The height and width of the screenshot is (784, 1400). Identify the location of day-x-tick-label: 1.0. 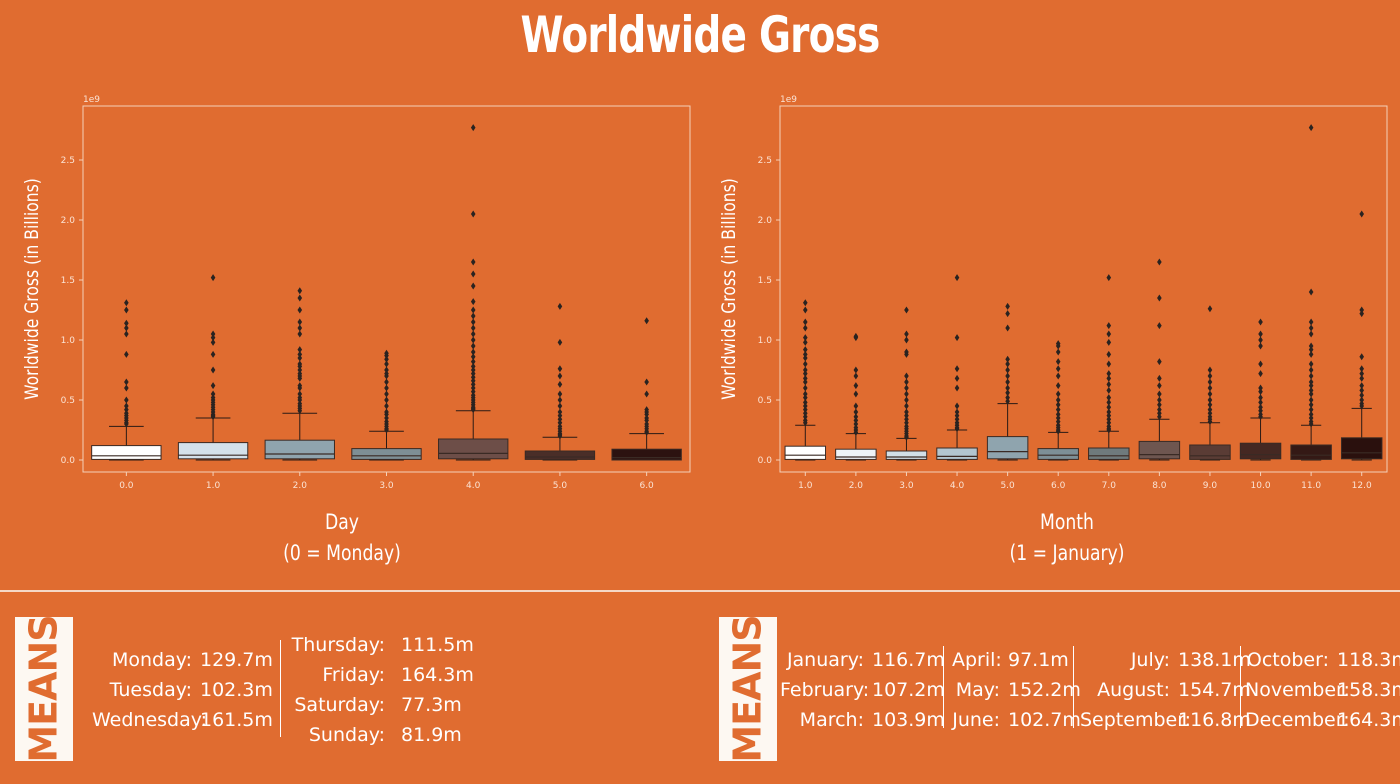
(213, 486).